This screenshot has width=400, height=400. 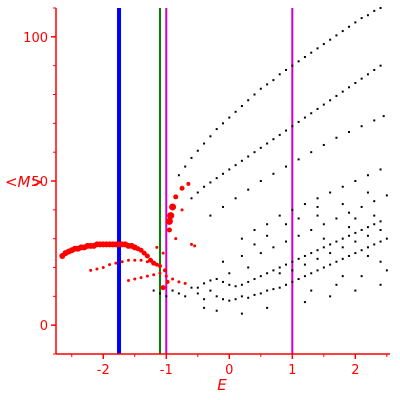 I want to click on x-tick-label: 0, so click(x=229, y=370).